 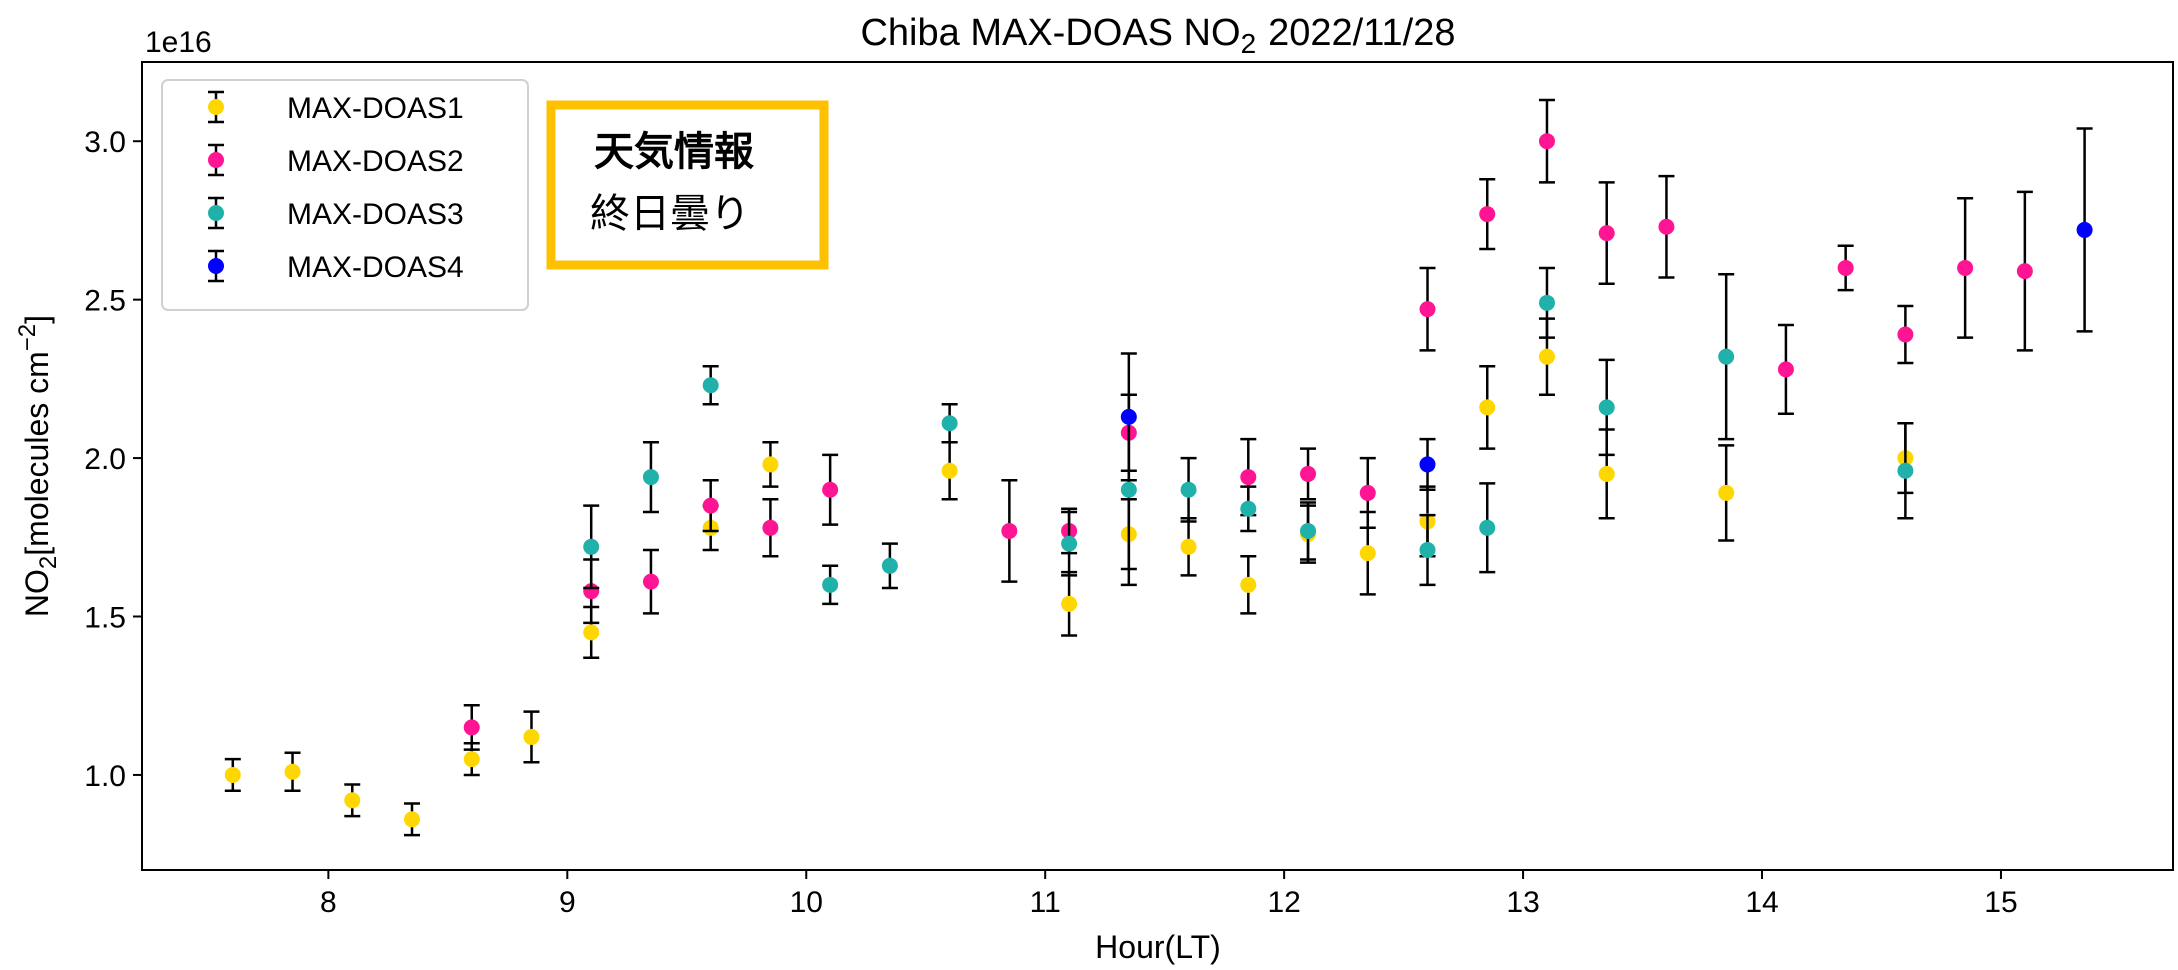 I want to click on weather-box-frame, so click(x=687, y=185).